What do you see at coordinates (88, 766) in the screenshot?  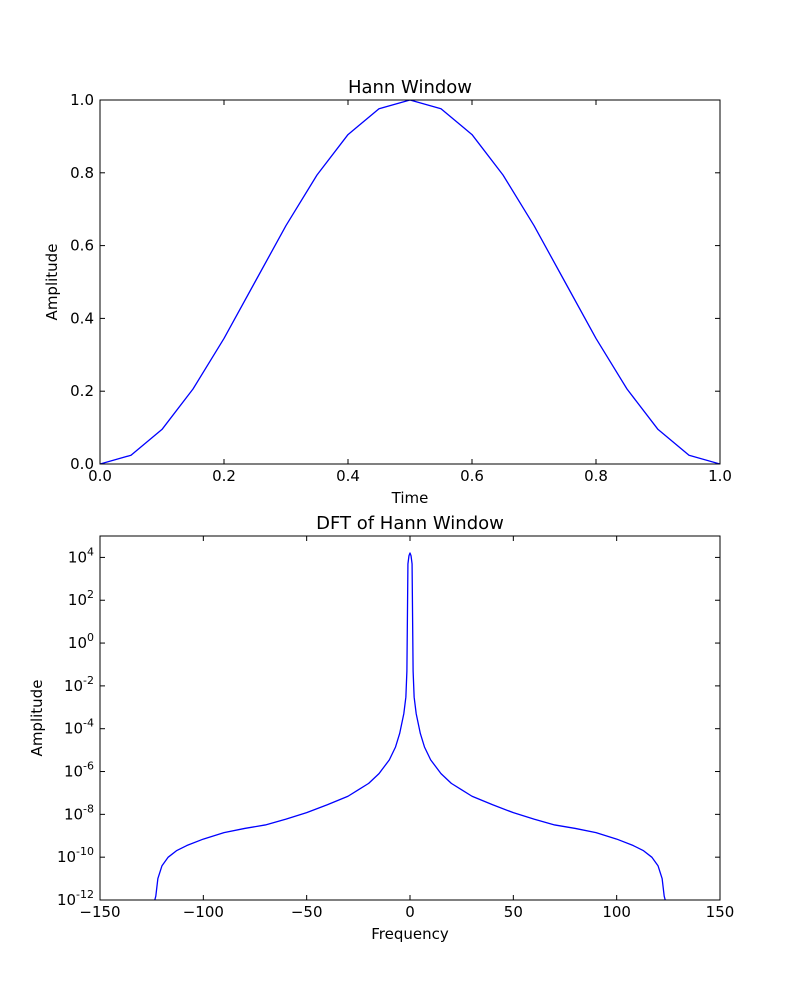 I see `y-tick-exponent: -6` at bounding box center [88, 766].